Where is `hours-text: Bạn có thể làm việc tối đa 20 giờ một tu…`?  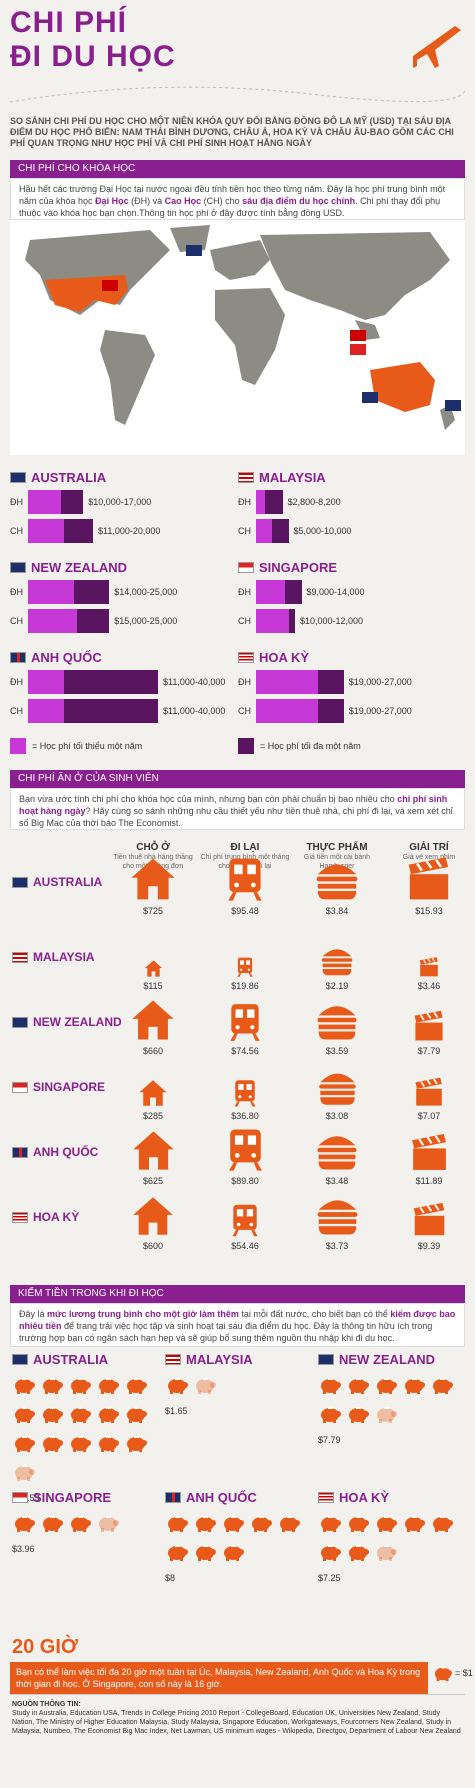
hours-text: Bạn có thể làm việc tối đa 20 giờ một tu… is located at coordinates (219, 1678).